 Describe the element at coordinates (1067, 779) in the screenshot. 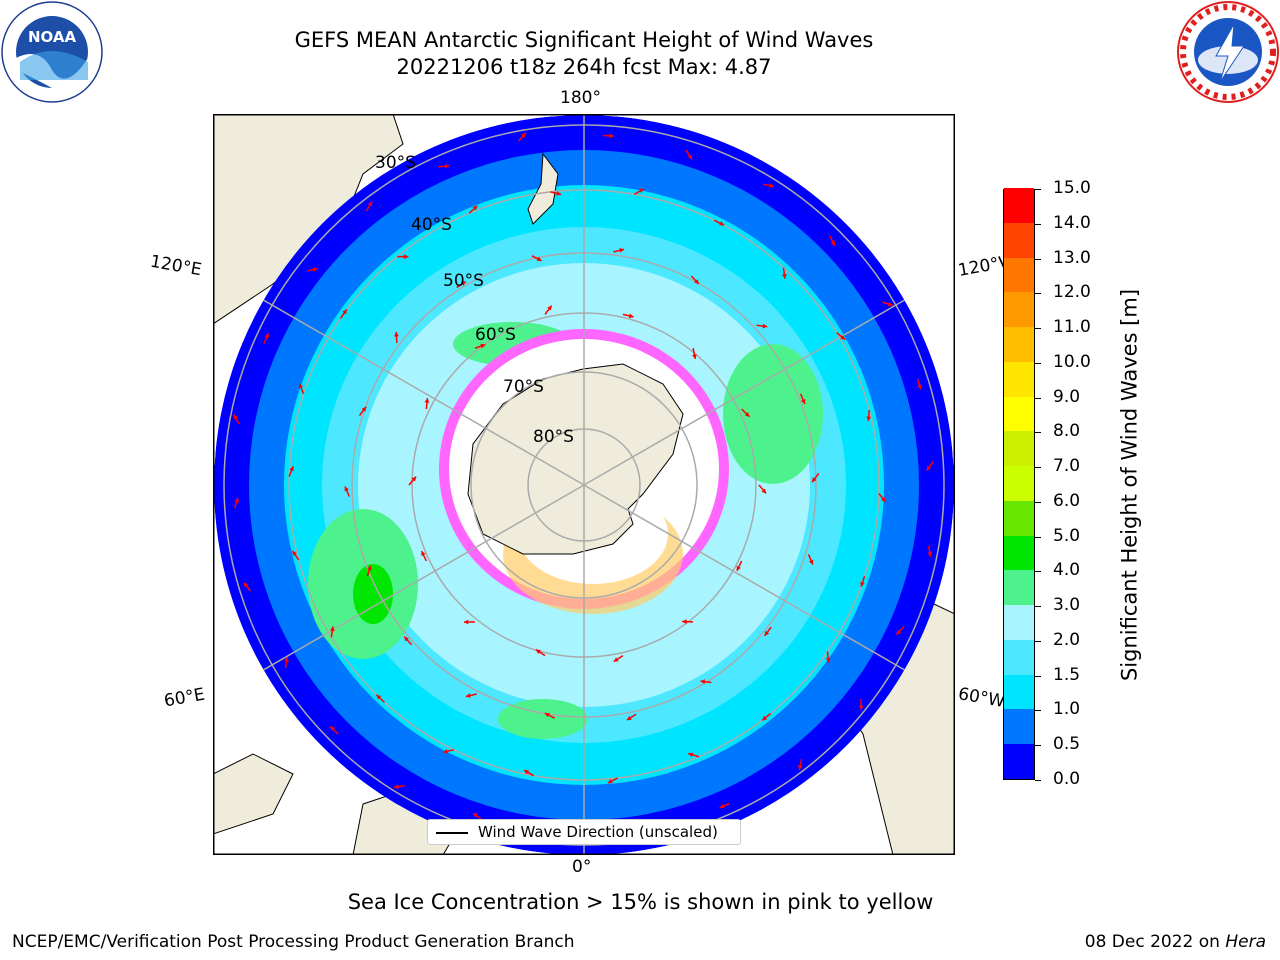

I see `colorbar-tick-label: 0.0` at that location.